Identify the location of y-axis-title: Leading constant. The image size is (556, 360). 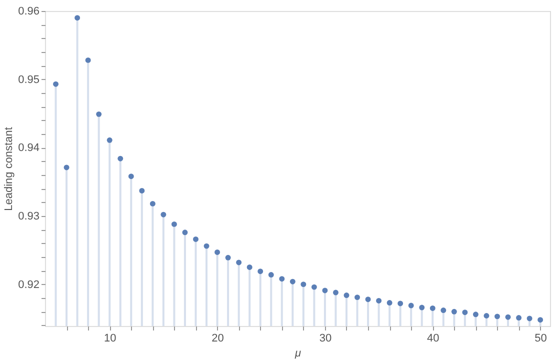
(9, 169).